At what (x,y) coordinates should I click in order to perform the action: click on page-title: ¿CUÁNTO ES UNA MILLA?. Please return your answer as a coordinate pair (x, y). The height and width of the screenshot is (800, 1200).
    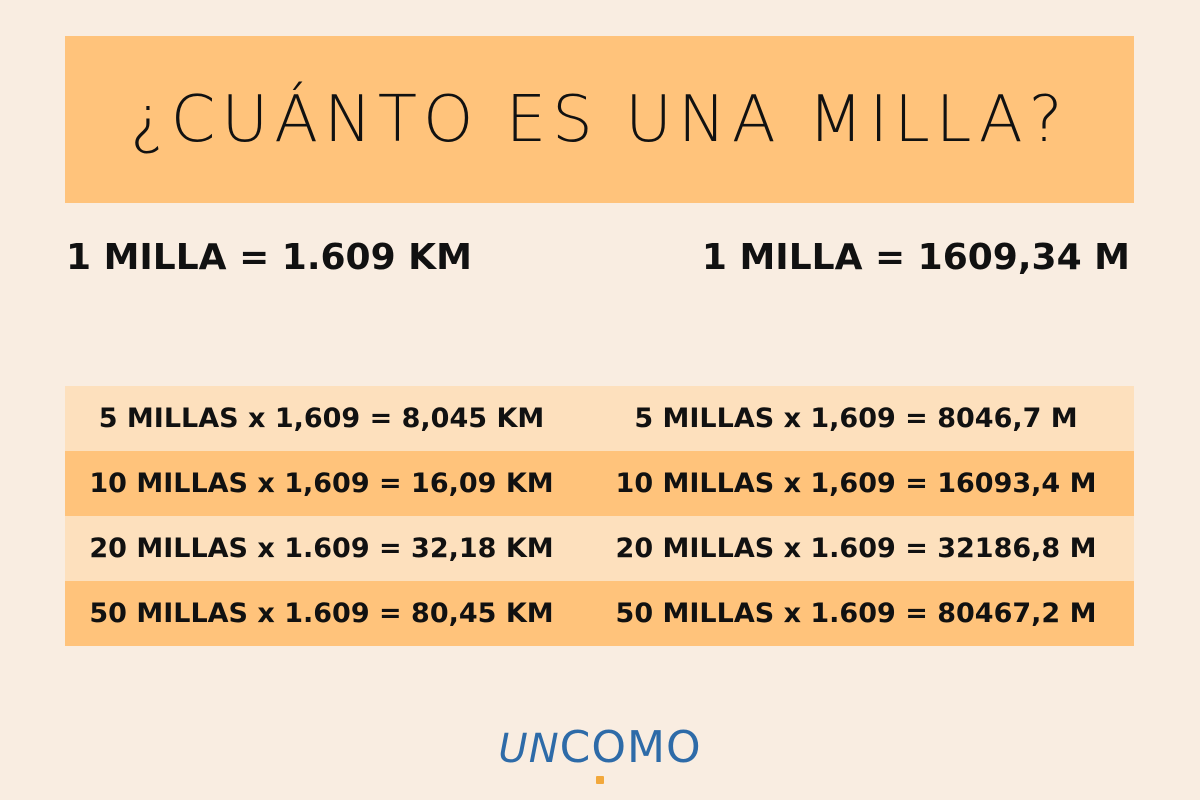
    Looking at the image, I should click on (599, 119).